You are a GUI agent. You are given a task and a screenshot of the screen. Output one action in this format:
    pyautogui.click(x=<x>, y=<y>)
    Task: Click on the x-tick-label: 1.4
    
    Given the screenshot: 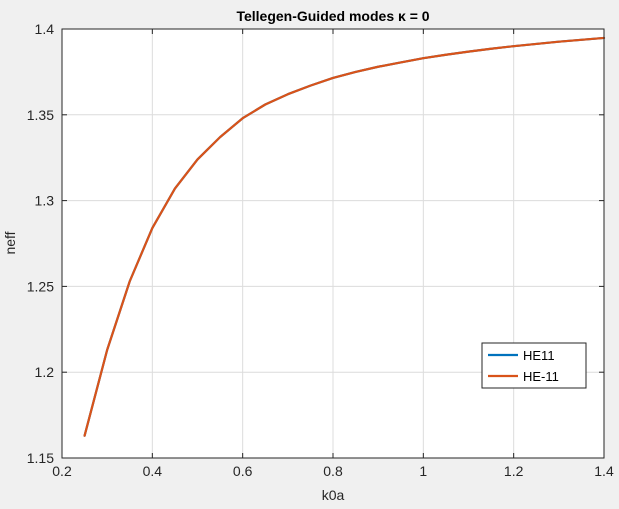 What is the action you would take?
    pyautogui.click(x=604, y=471)
    